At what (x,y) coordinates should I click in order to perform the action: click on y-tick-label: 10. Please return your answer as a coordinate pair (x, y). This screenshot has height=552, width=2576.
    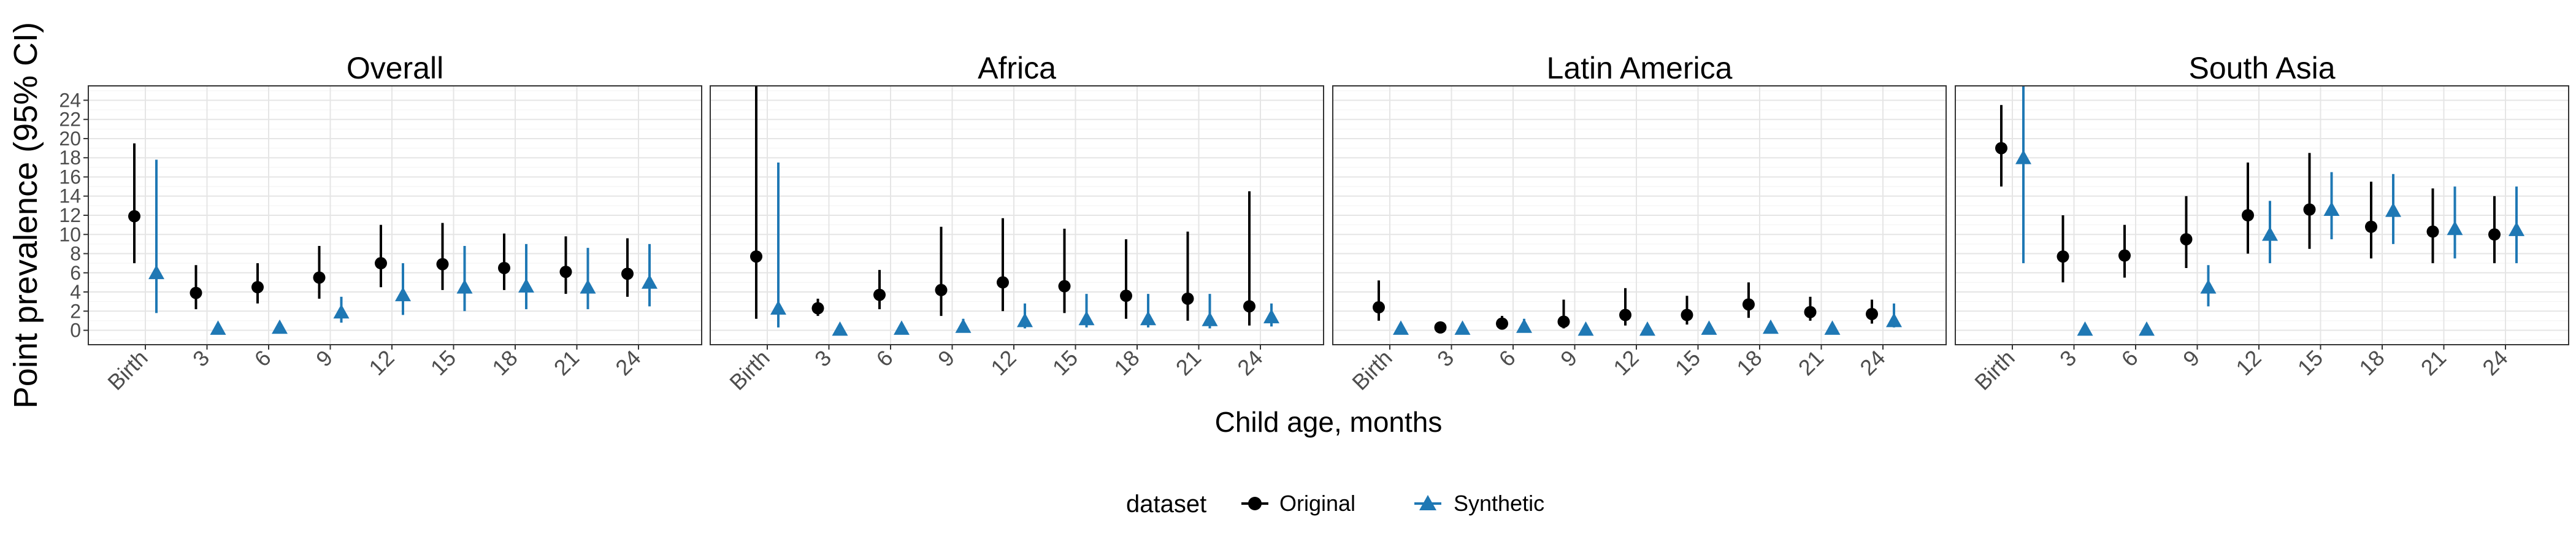
    Looking at the image, I should click on (70, 234).